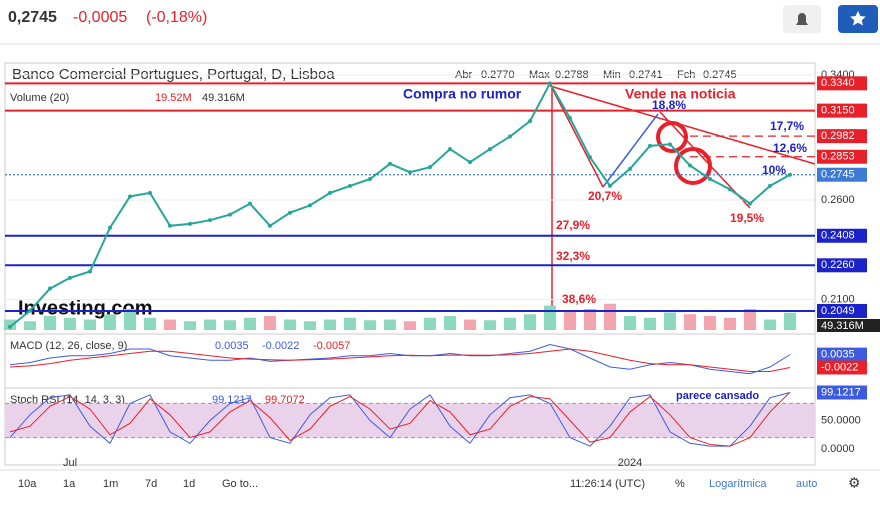  Describe the element at coordinates (232, 400) in the screenshot. I see `stoch-legend: 99.1217` at that location.